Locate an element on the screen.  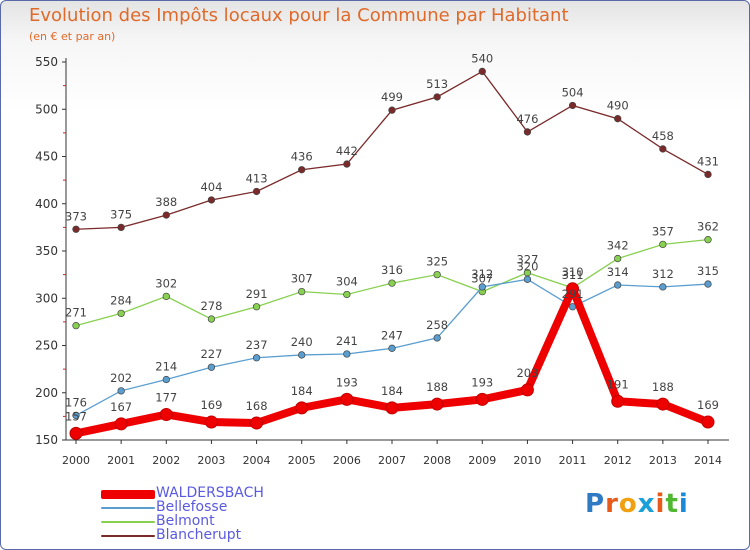
x-tick-label: 2004 is located at coordinates (257, 460).